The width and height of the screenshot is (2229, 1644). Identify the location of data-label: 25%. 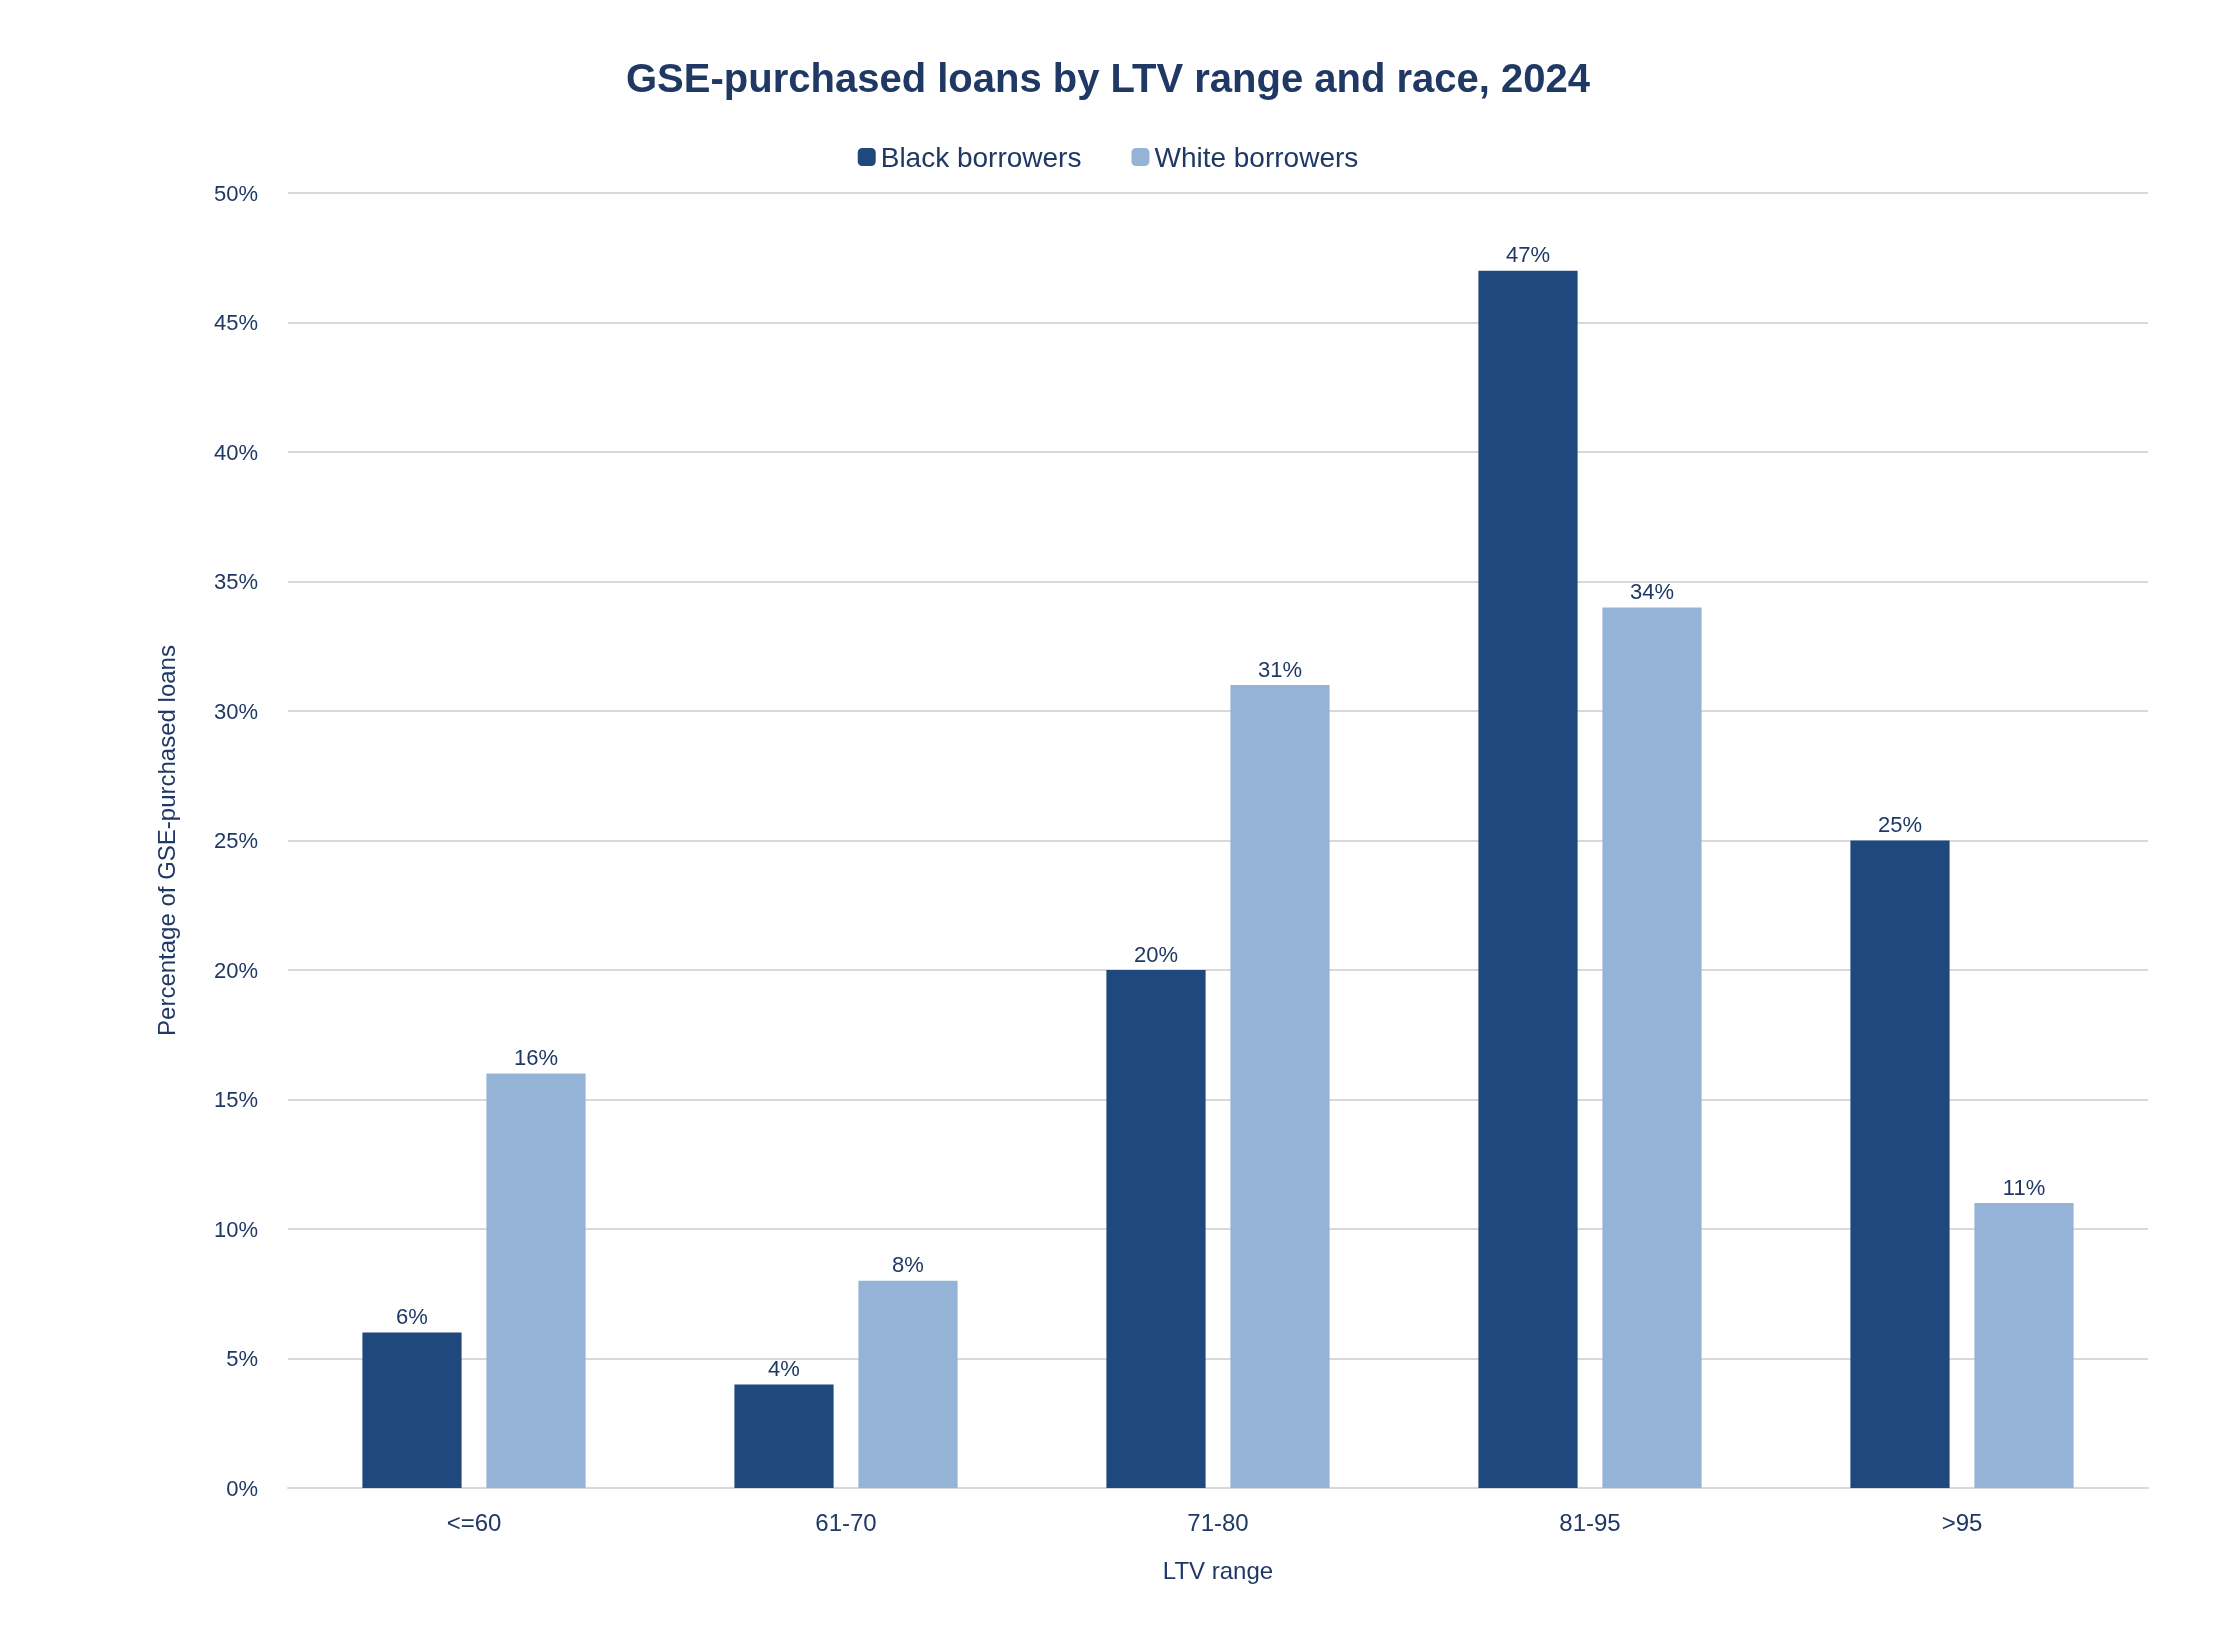
(1900, 824).